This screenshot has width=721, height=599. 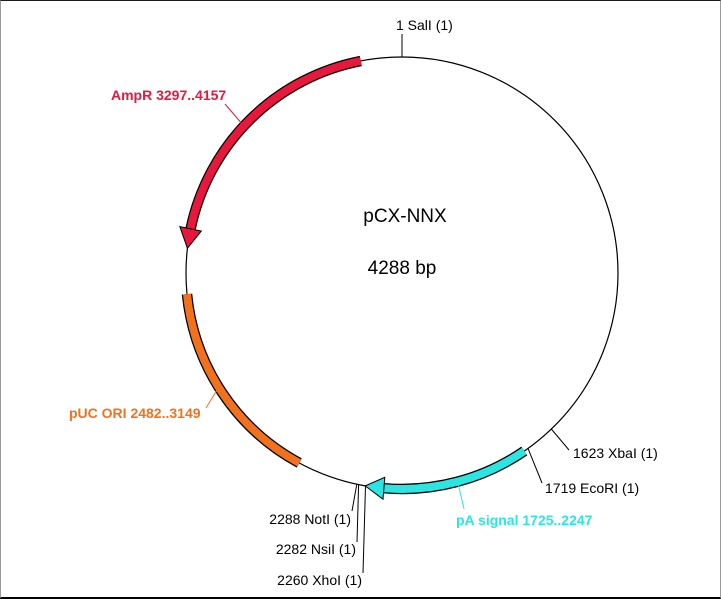 I want to click on xhoi-tick, so click(x=364, y=529).